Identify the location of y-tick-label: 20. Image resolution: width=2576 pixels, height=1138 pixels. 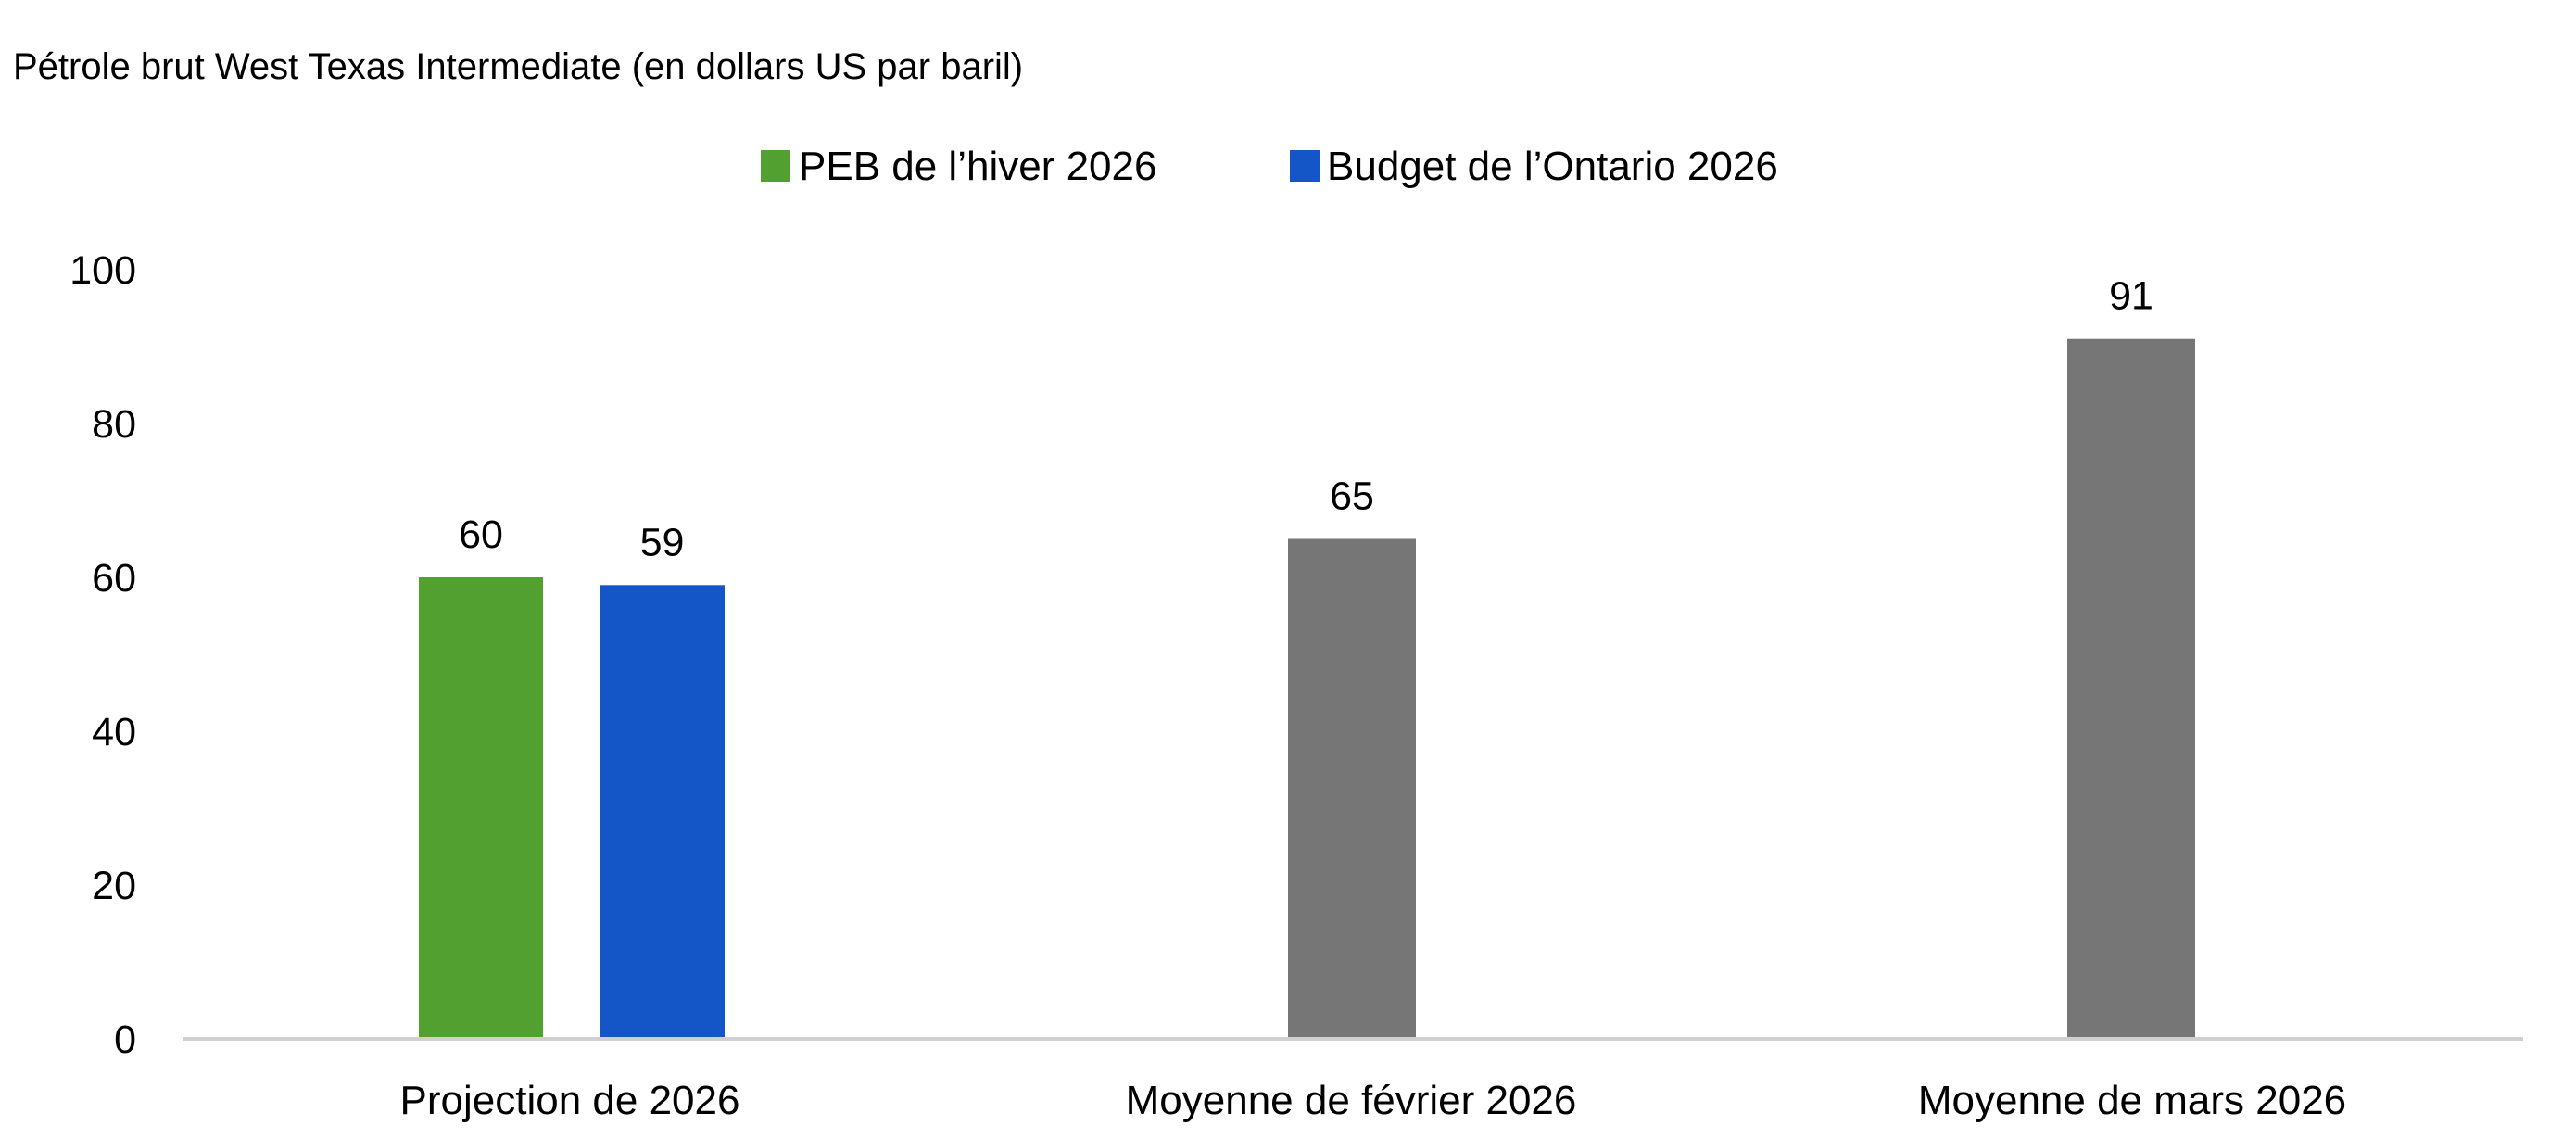
(114, 886).